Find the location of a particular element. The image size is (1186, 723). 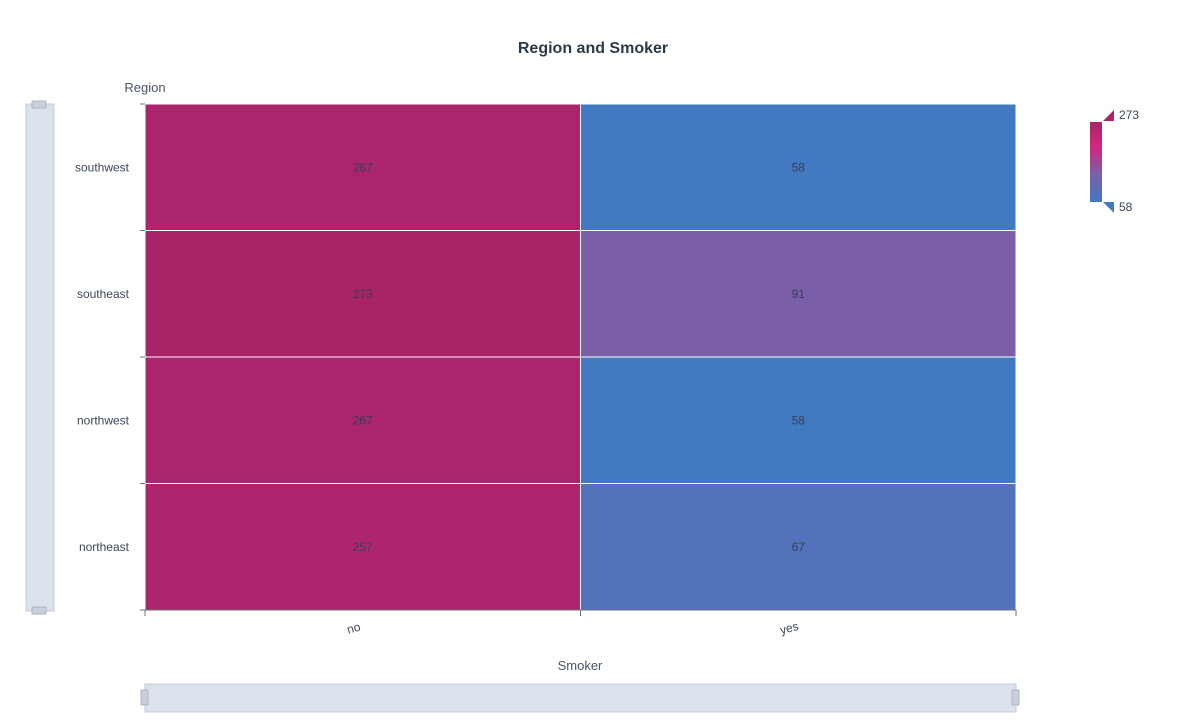

heatmap-cell-northwest-no is located at coordinates (362, 420).